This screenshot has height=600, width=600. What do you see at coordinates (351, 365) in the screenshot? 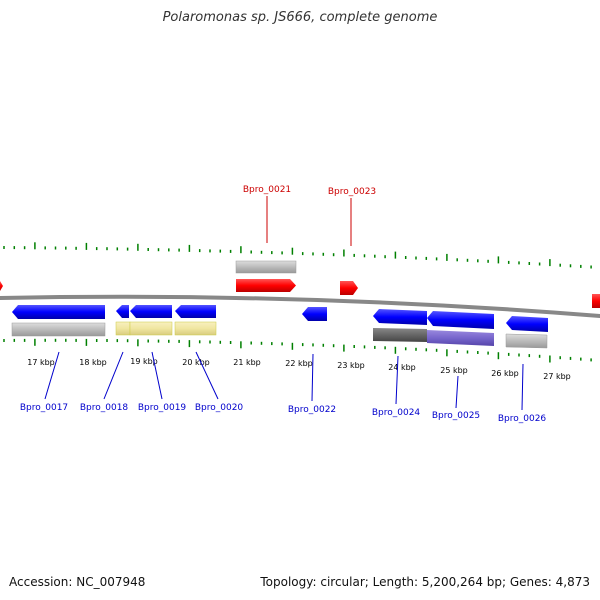
I see `kbp-label: 23 kbp` at bounding box center [351, 365].